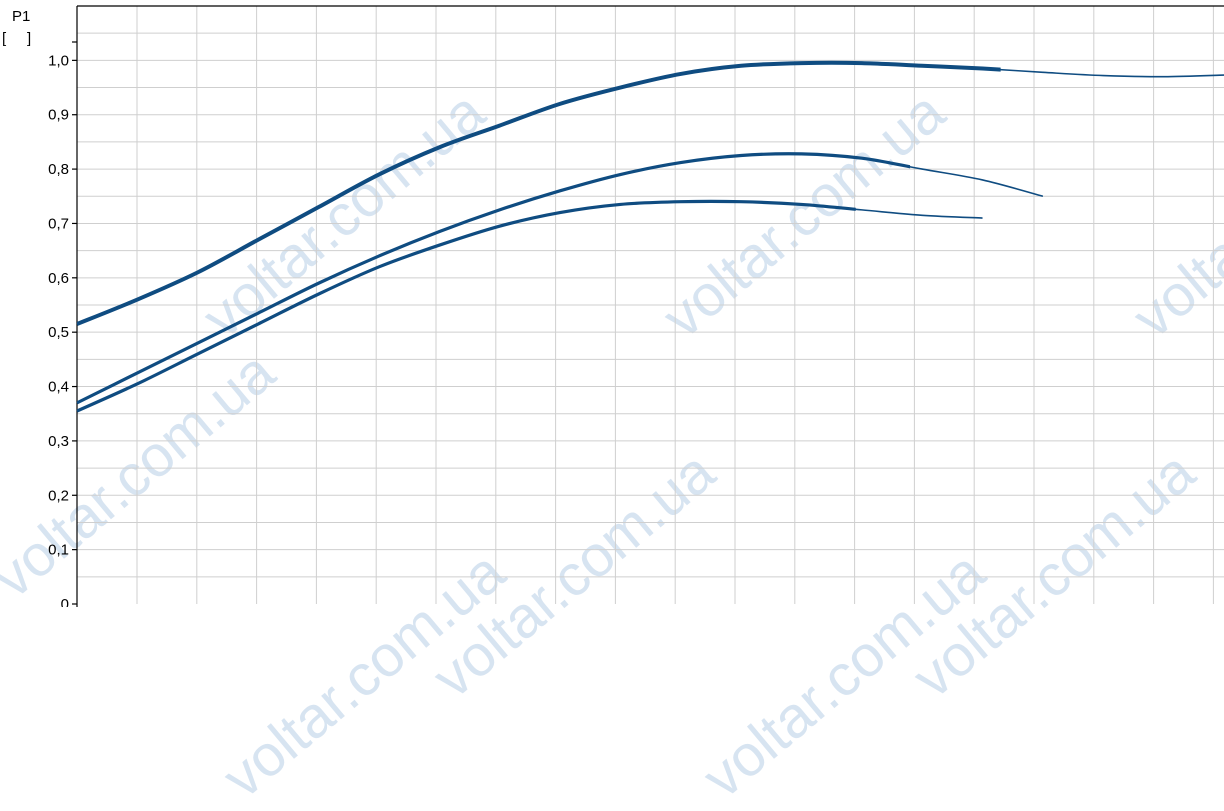 The width and height of the screenshot is (1224, 811). Describe the element at coordinates (21, 16) in the screenshot. I see `y-axis-label: P1` at that location.